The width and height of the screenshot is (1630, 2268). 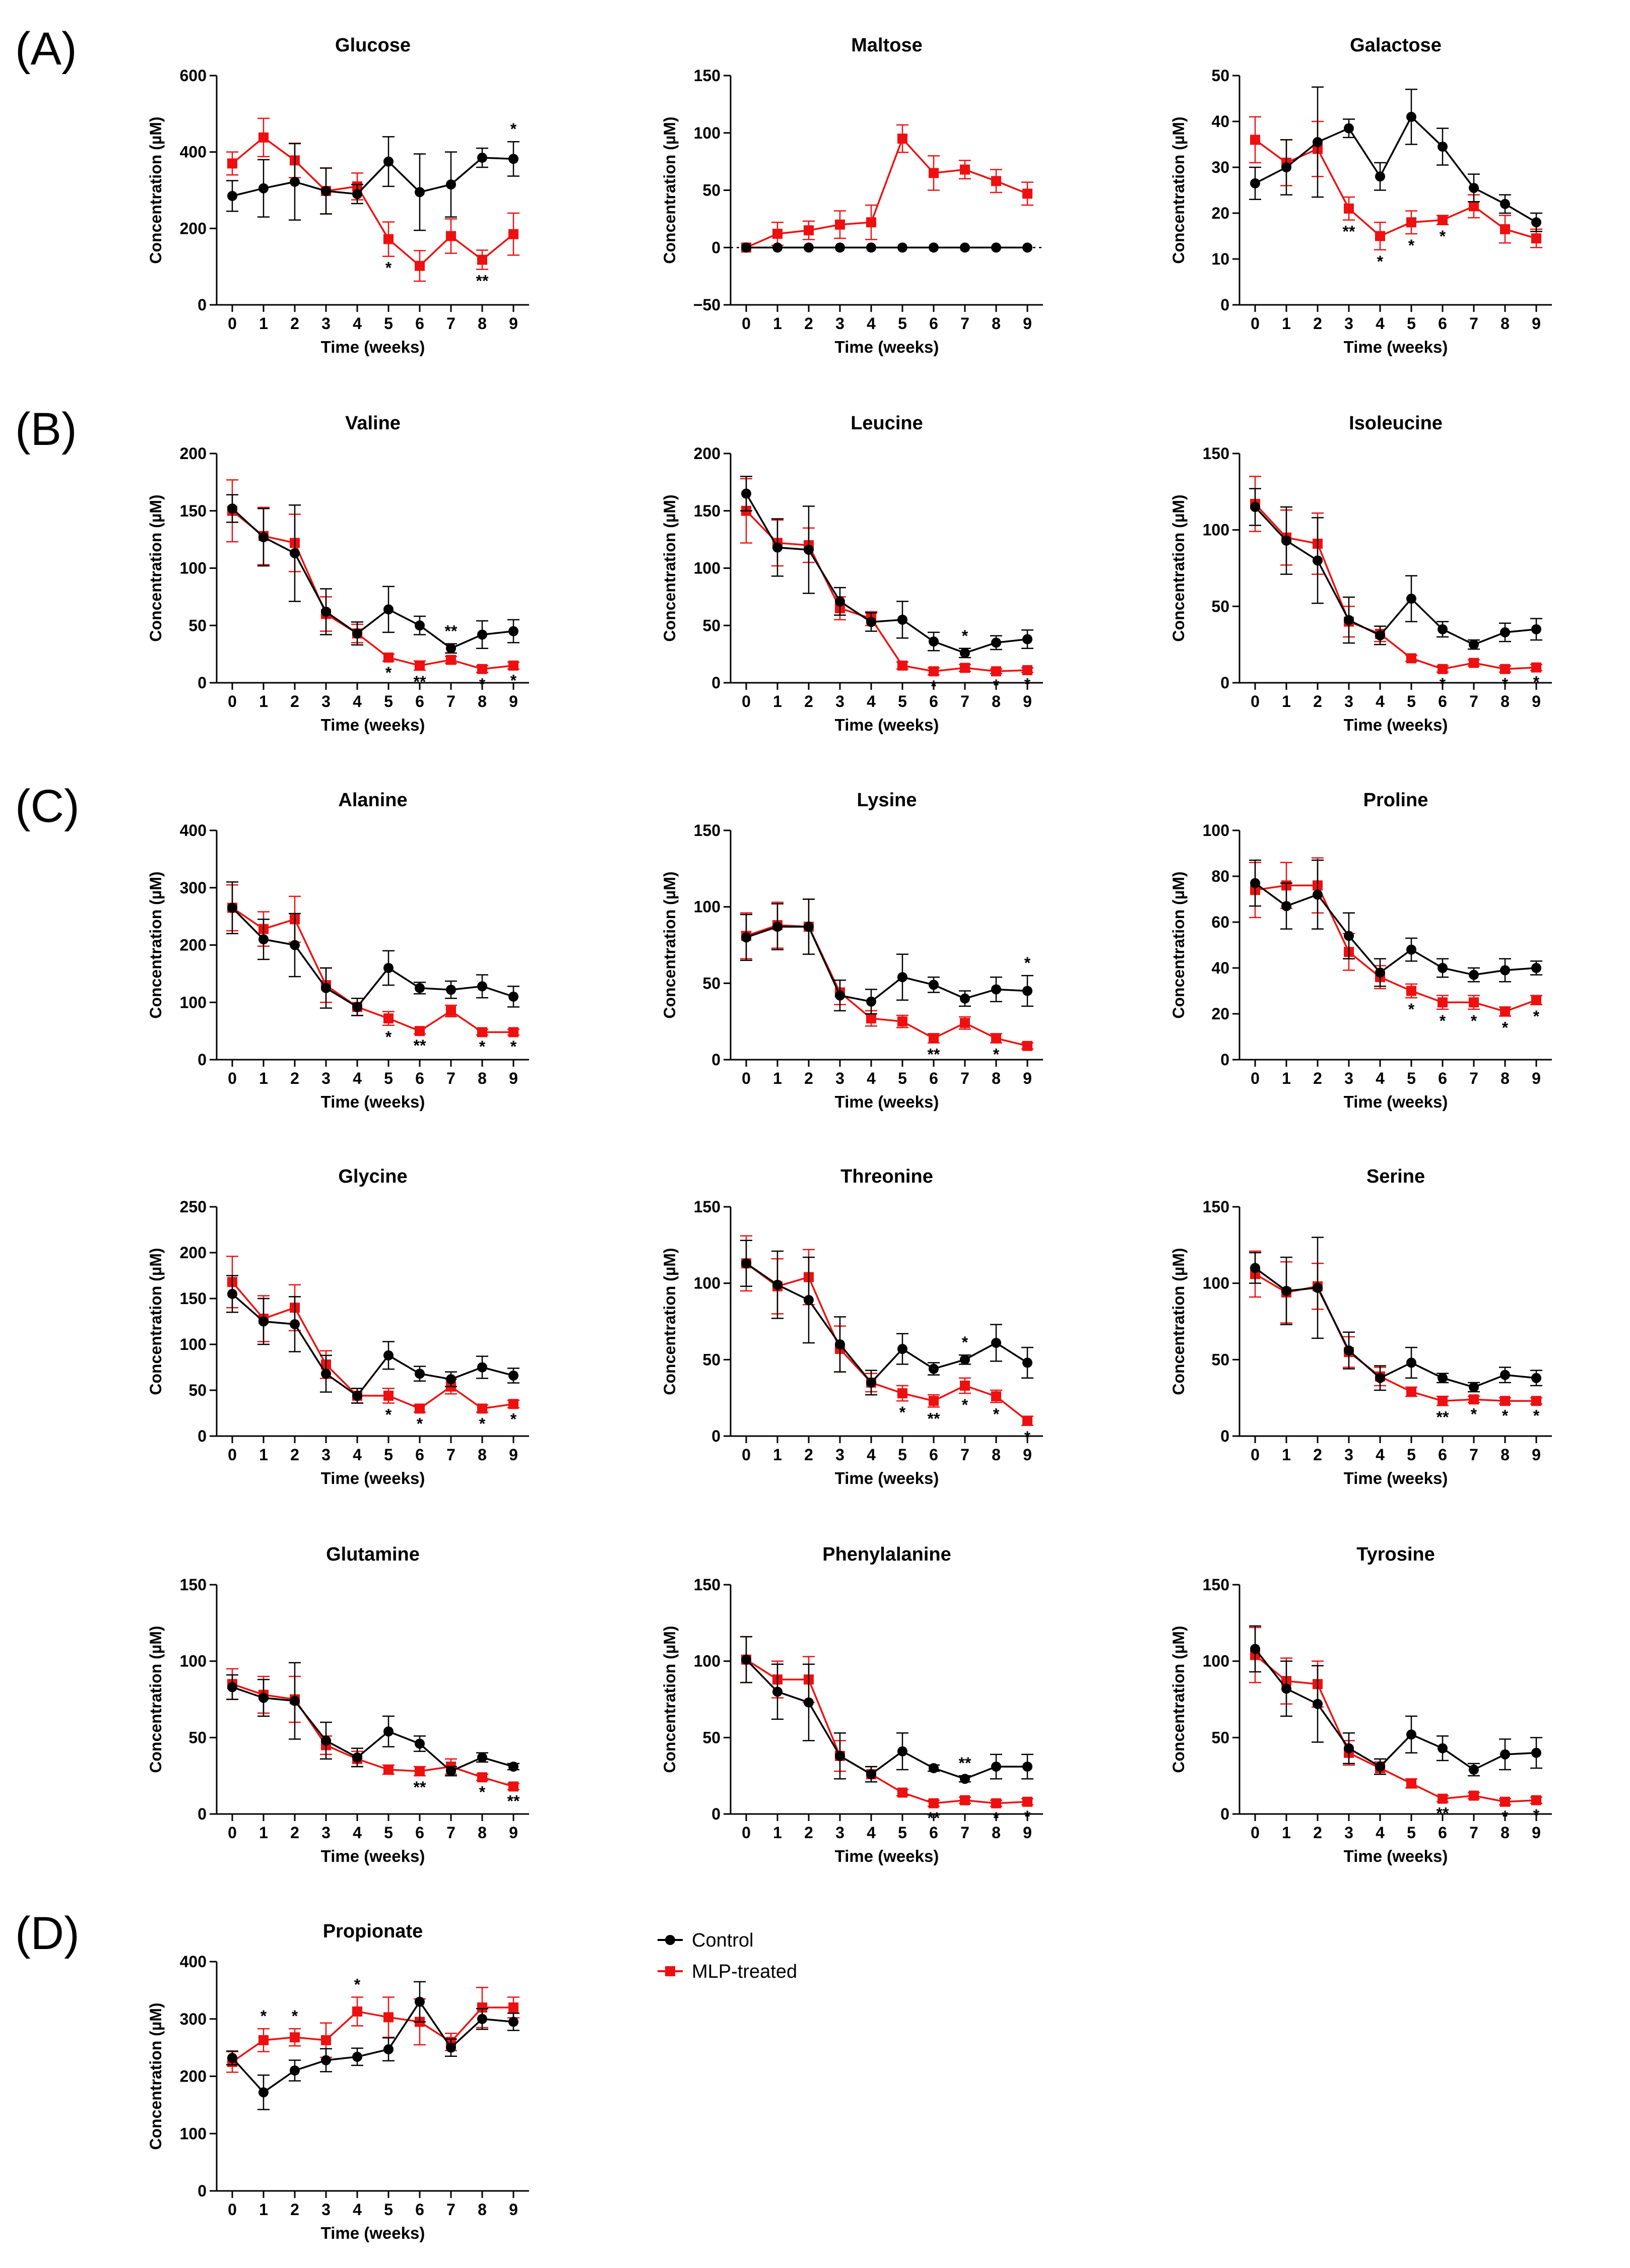 I want to click on y-axis-label: Concentration (µM), so click(x=156, y=1321).